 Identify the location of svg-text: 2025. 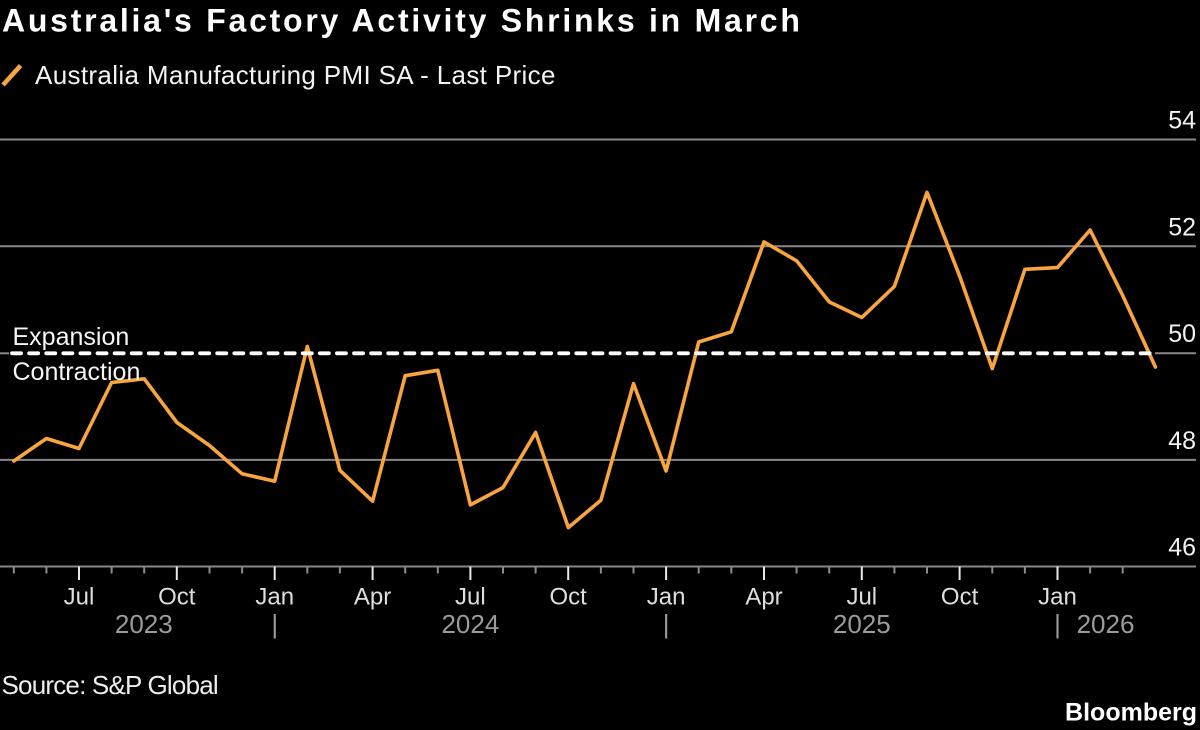
(862, 624).